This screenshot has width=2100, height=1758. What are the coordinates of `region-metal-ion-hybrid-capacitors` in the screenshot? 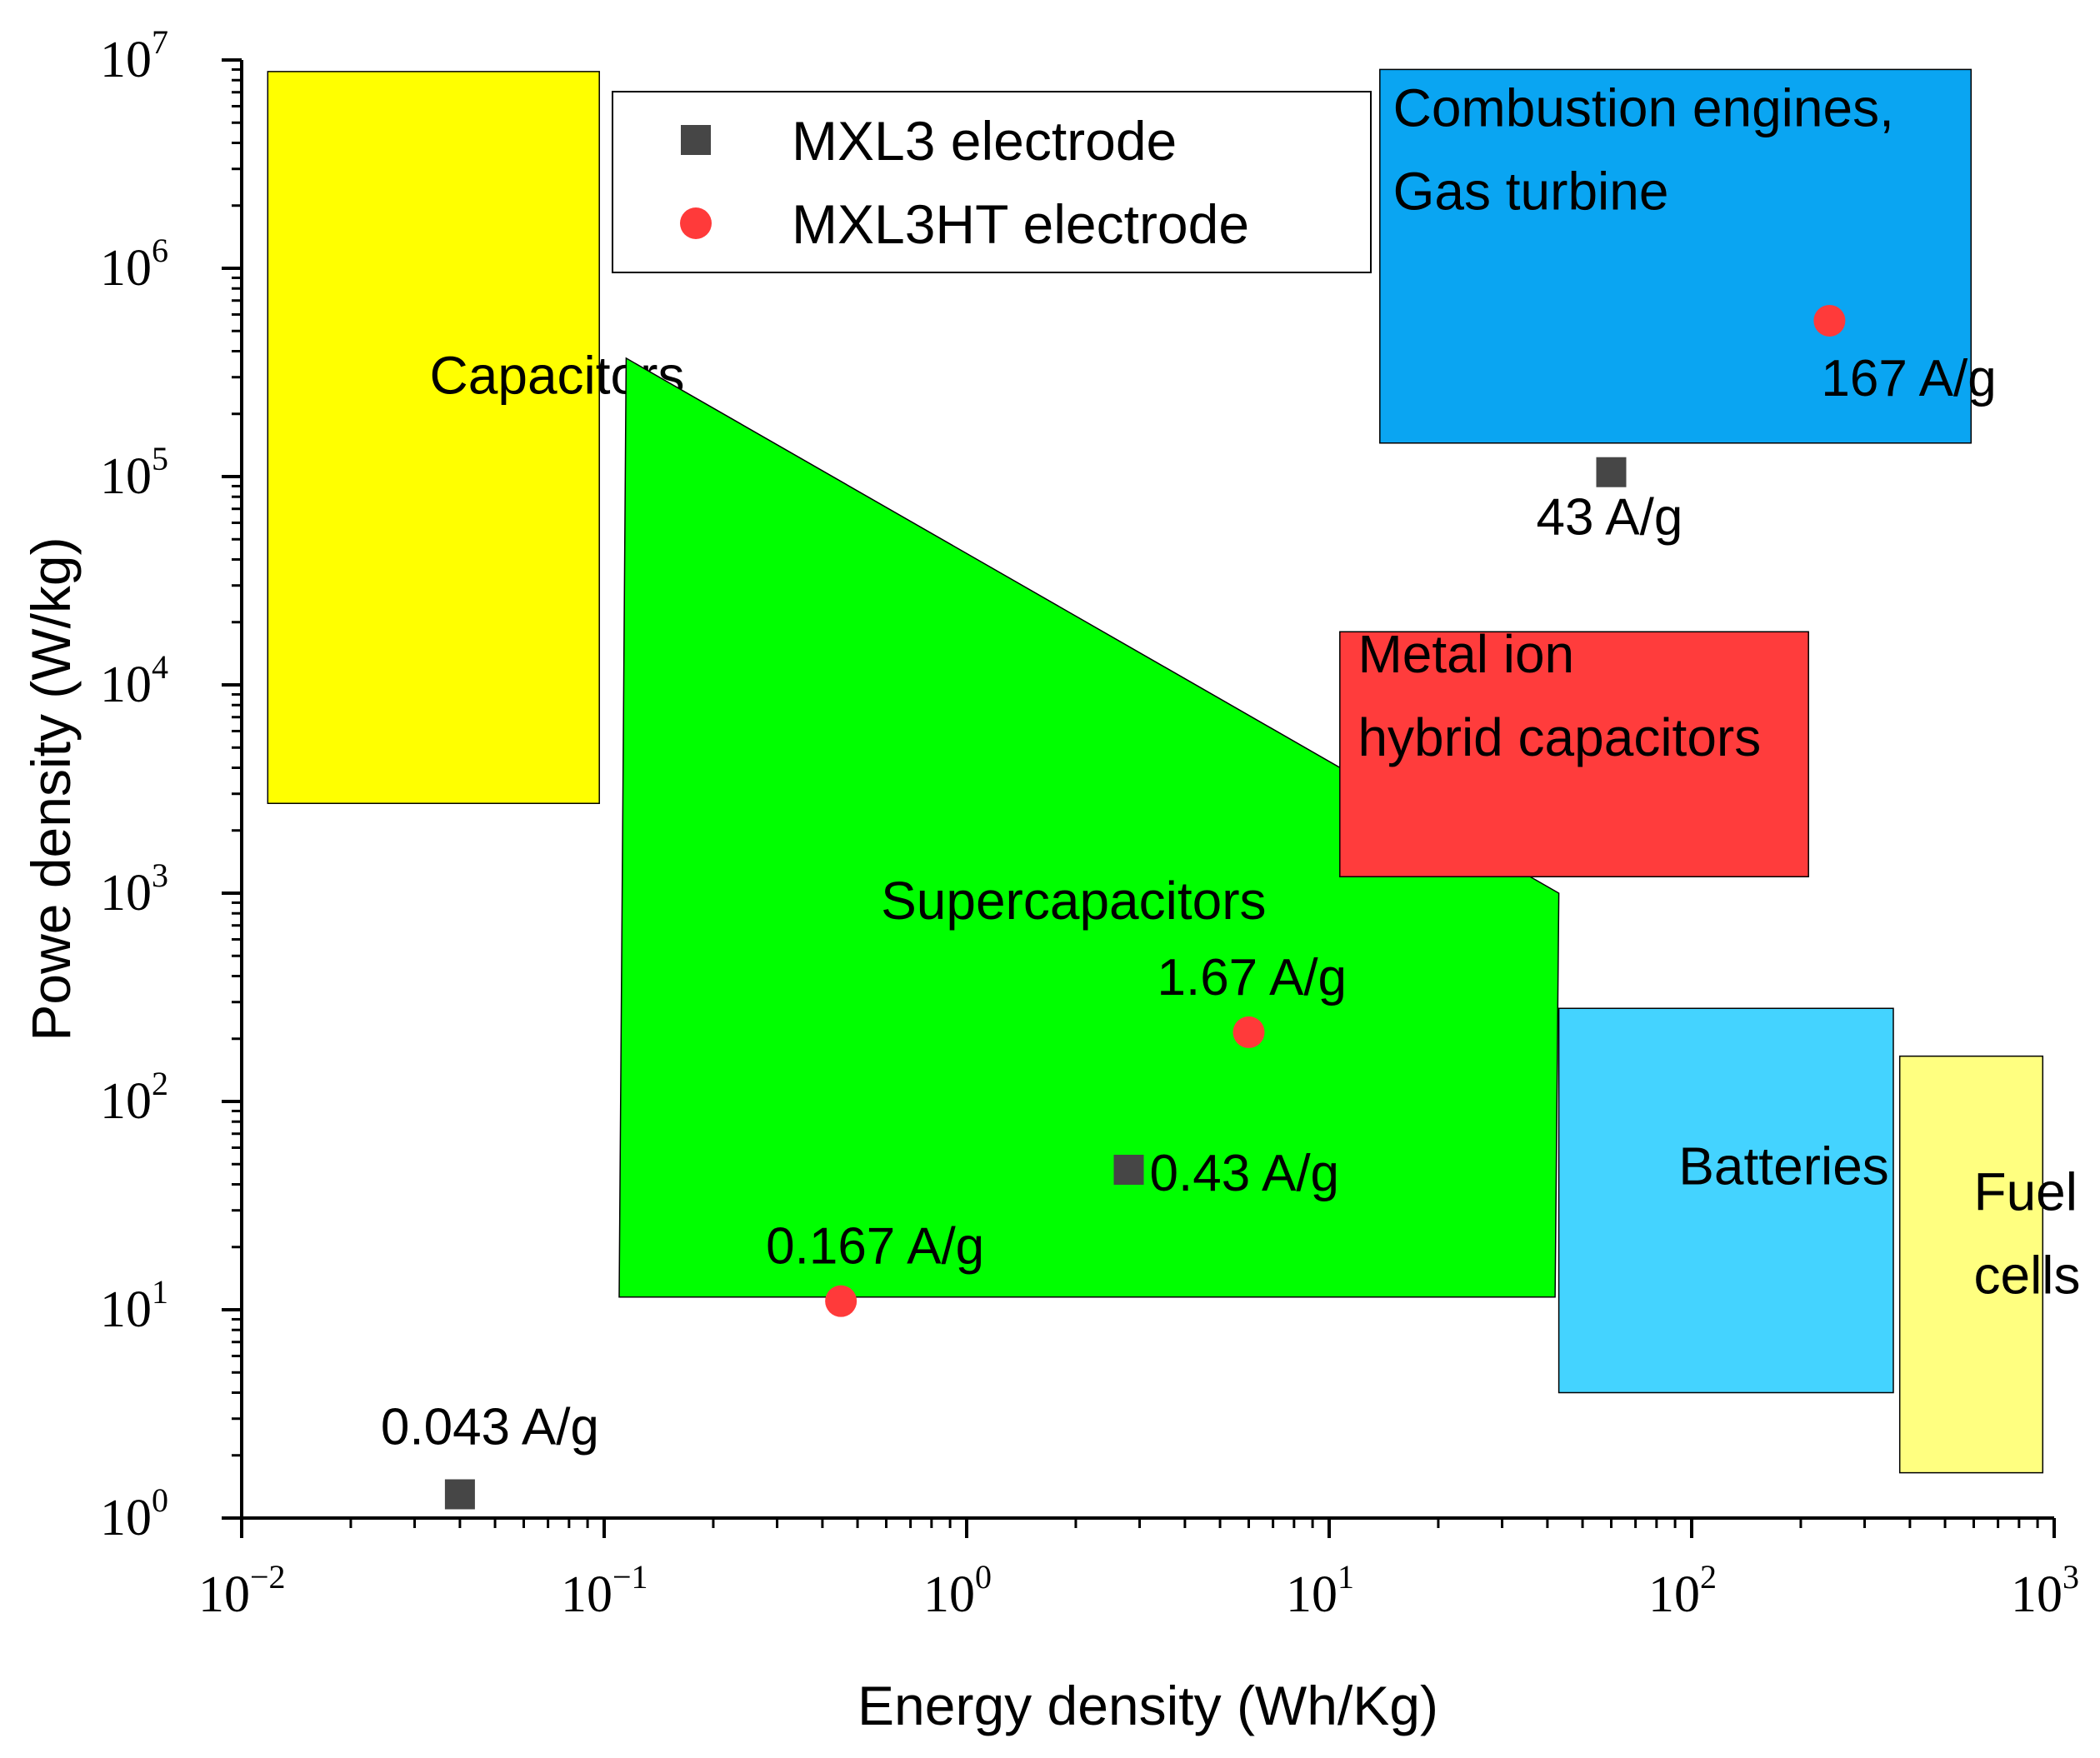 It's located at (1574, 754).